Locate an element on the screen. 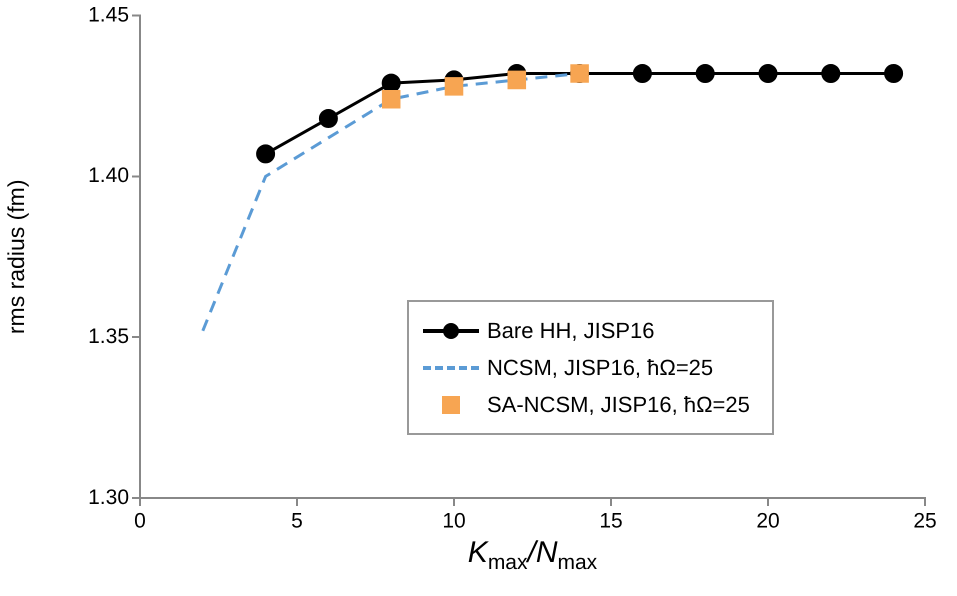 Image resolution: width=957 pixels, height=596 pixels. y-tick-label: 1.35 is located at coordinates (108, 336).